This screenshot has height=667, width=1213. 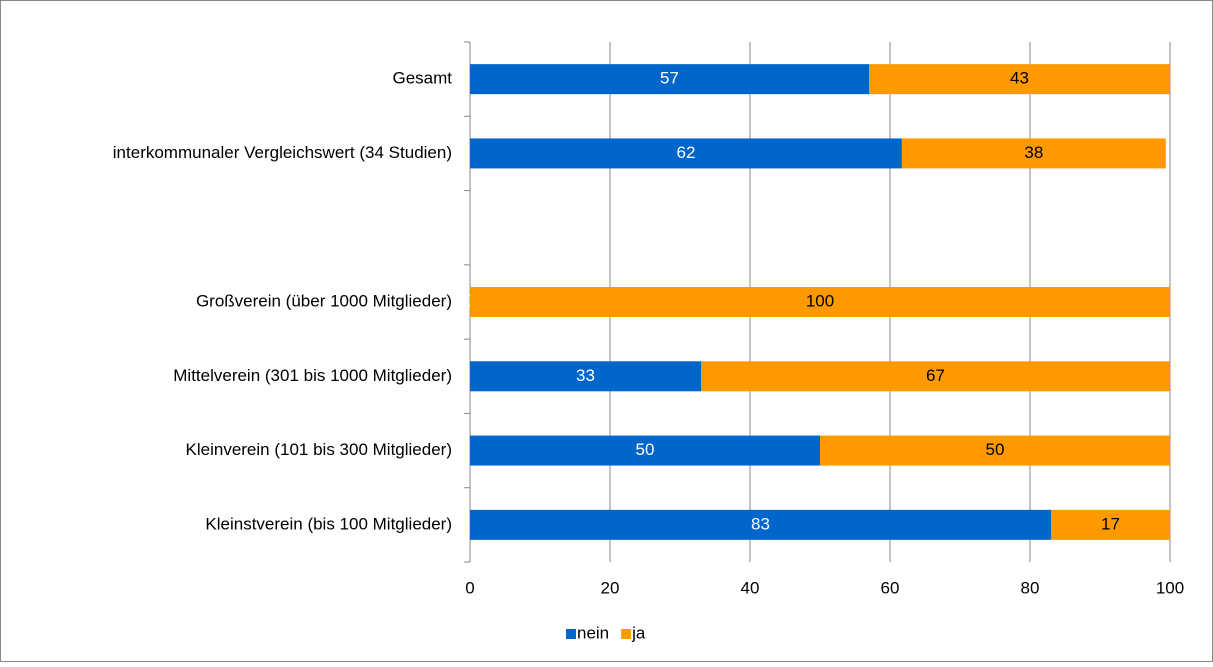 I want to click on x-tick-label: 100, so click(x=1170, y=587).